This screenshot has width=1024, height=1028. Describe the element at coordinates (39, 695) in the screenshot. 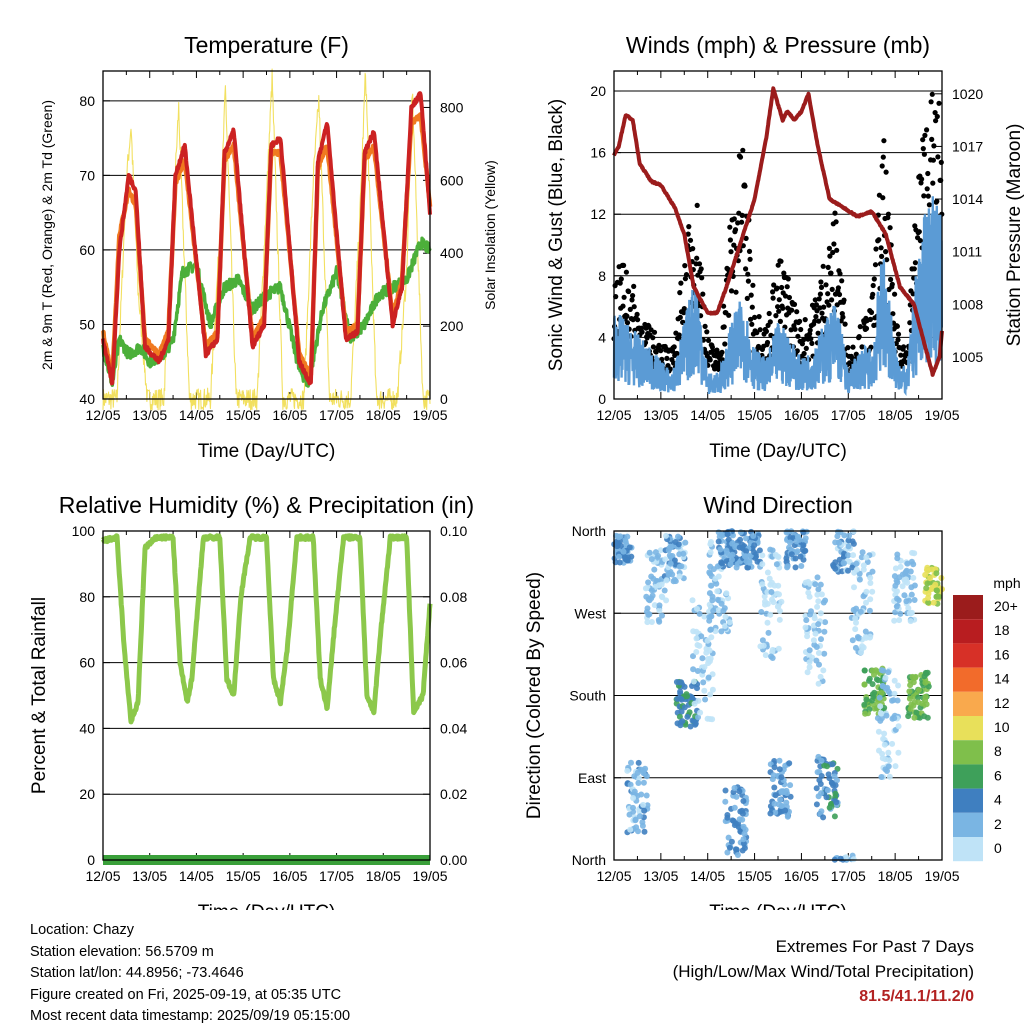

I see `y-axis-label-left: Percent & Total Rainfall` at that location.